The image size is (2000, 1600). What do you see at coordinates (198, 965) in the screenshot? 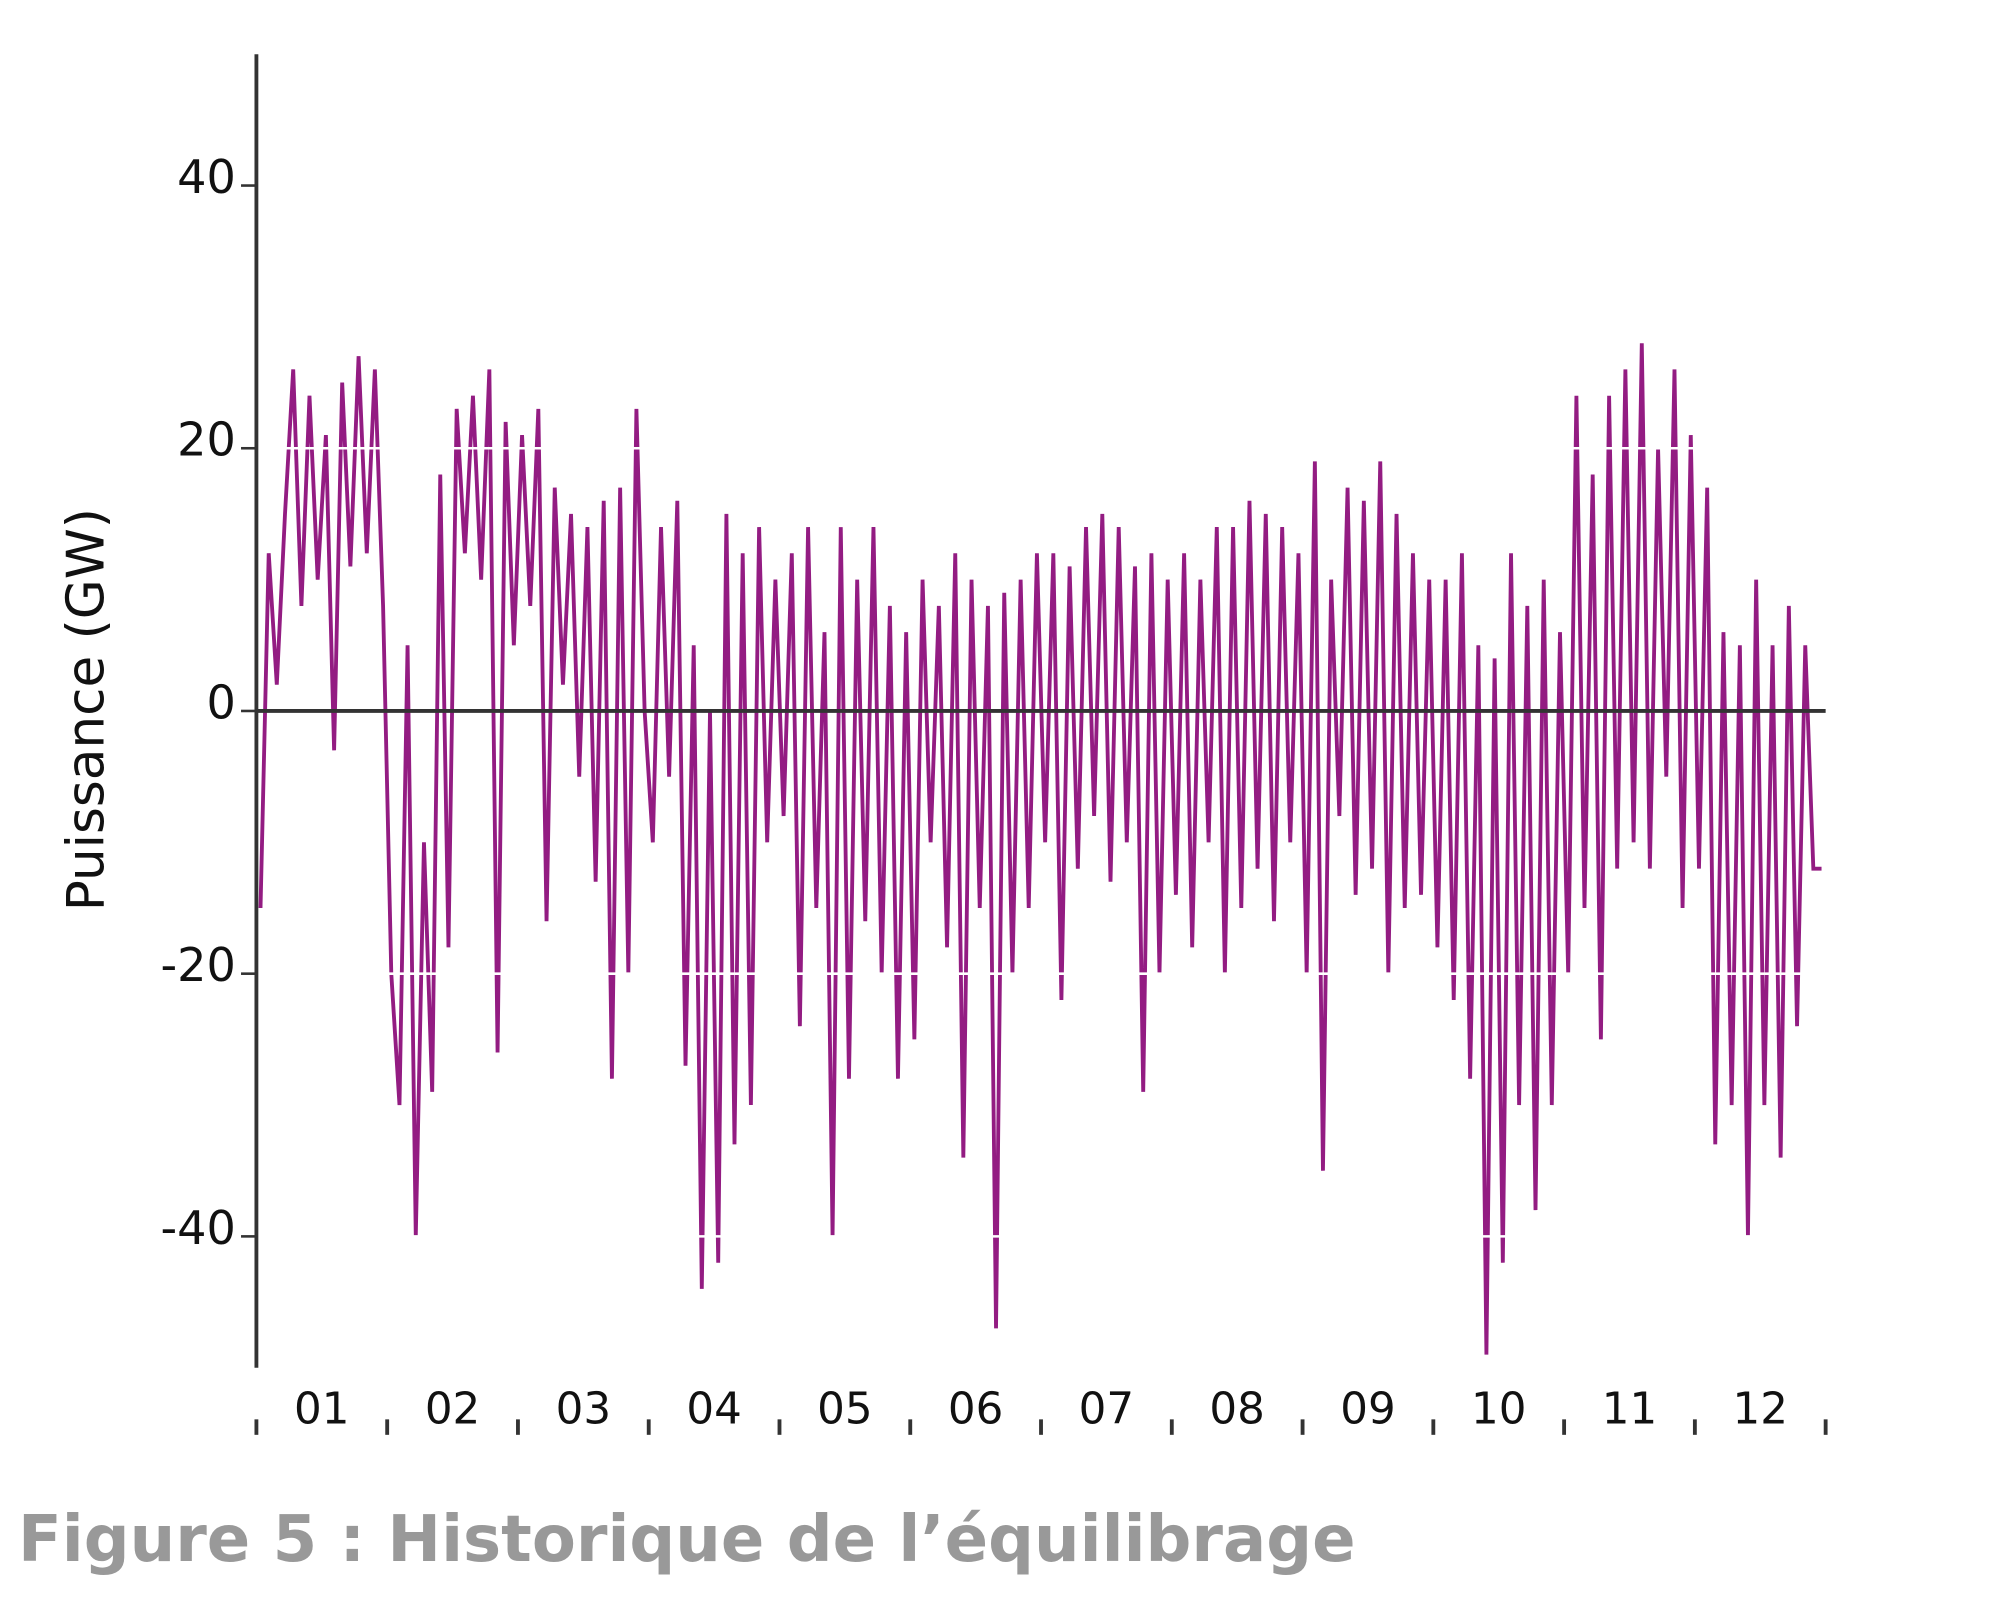
I see `y-tick-label: -20` at bounding box center [198, 965].